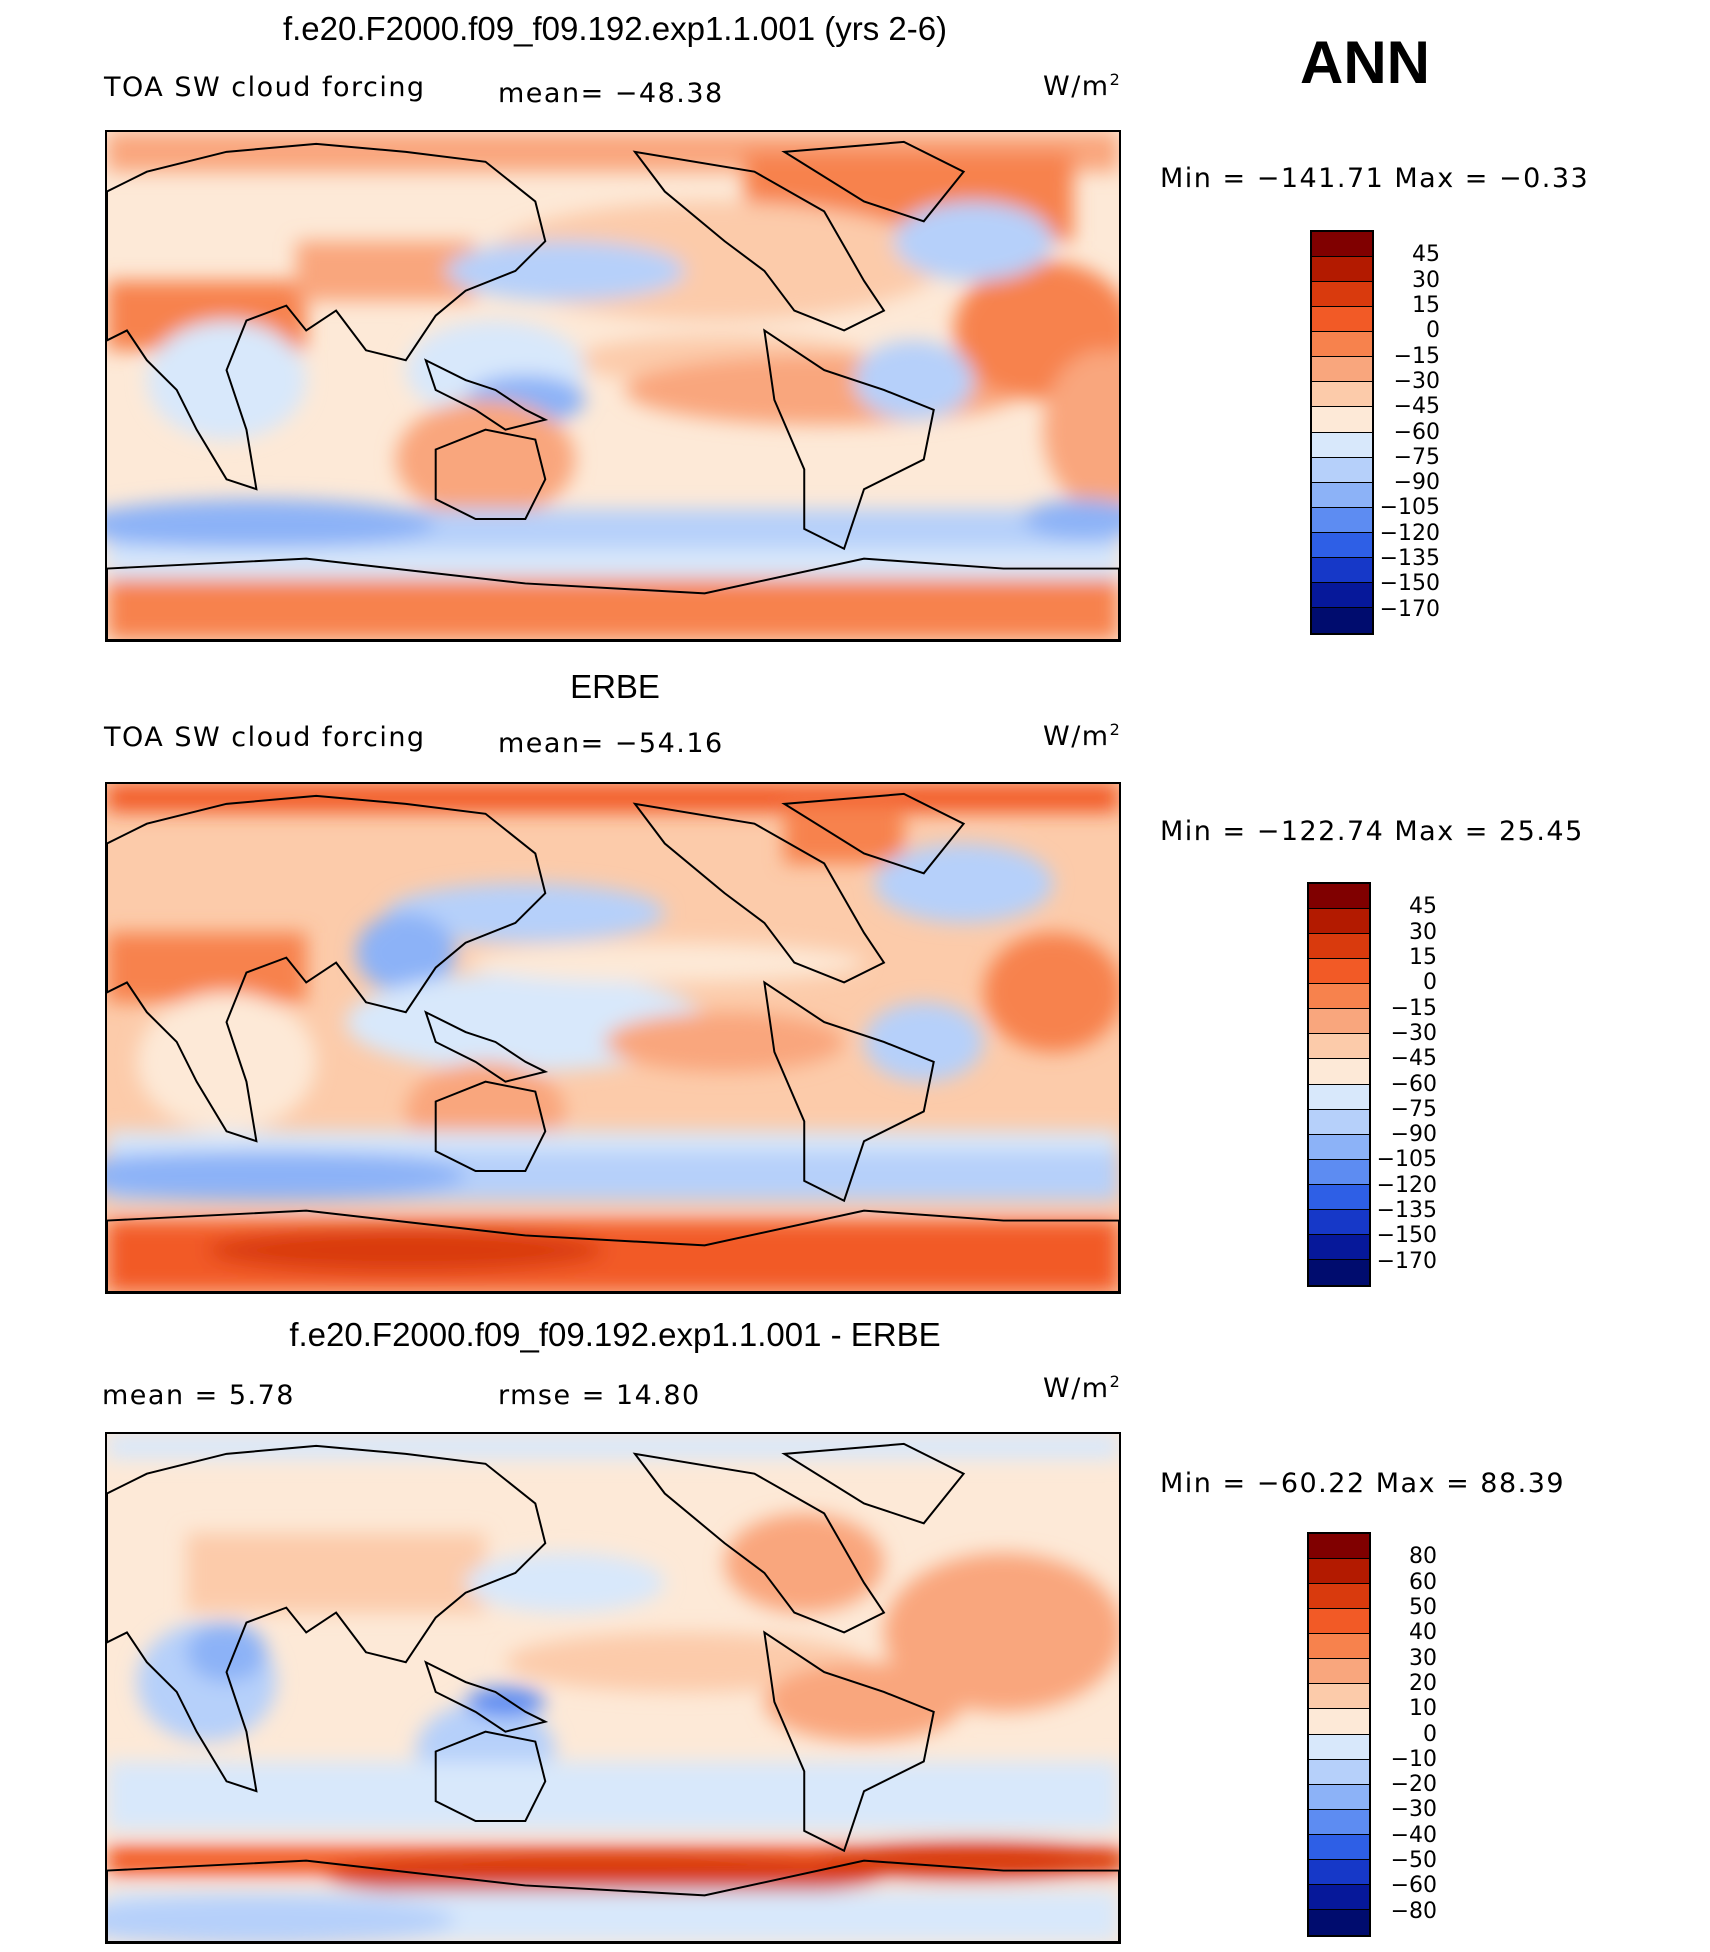  Describe the element at coordinates (1413, 1785) in the screenshot. I see `colorbar-tick-label: −20` at that location.